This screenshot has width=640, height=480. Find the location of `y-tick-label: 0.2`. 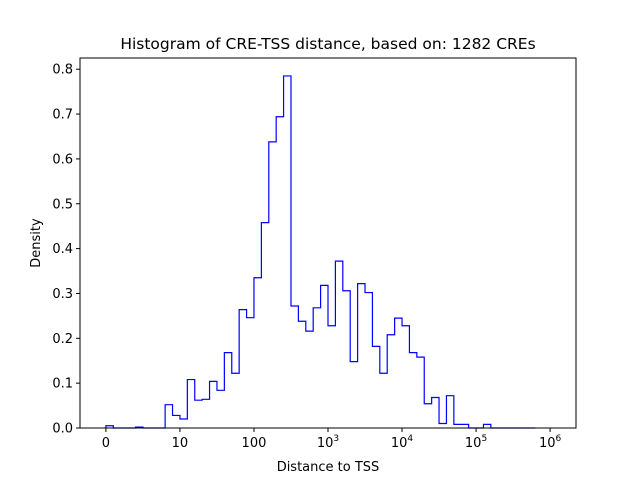

y-tick-label: 0.2 is located at coordinates (62, 339).